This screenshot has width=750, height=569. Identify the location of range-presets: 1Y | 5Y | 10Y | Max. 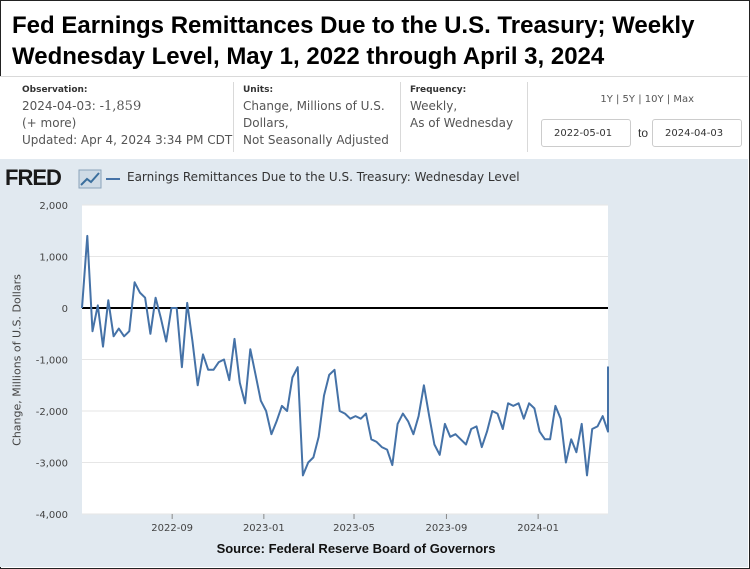
(647, 99).